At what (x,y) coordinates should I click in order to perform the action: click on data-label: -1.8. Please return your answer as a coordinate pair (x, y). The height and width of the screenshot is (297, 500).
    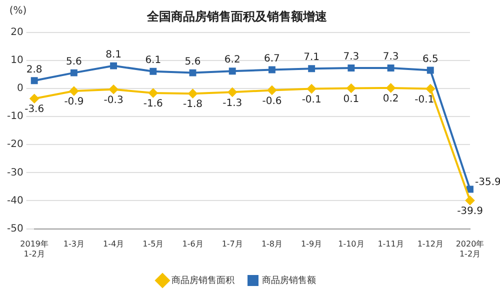
    Looking at the image, I should click on (193, 104).